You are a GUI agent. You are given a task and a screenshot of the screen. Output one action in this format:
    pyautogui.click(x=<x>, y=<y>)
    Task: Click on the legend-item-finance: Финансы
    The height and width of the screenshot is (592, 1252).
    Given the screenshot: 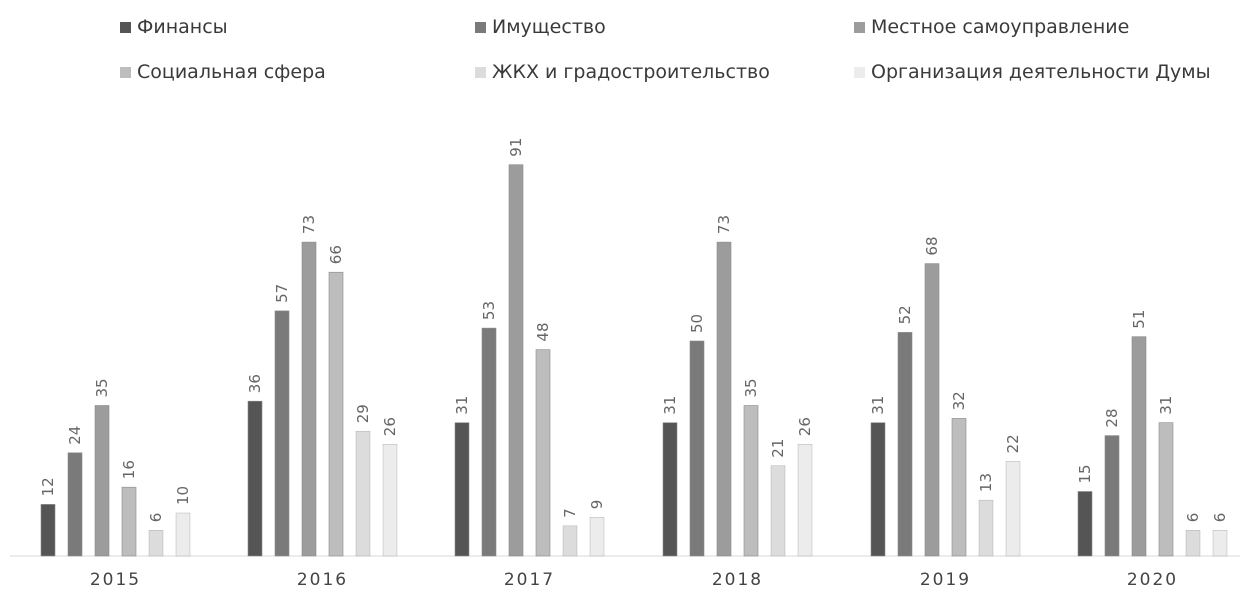 What is the action you would take?
    pyautogui.click(x=174, y=27)
    